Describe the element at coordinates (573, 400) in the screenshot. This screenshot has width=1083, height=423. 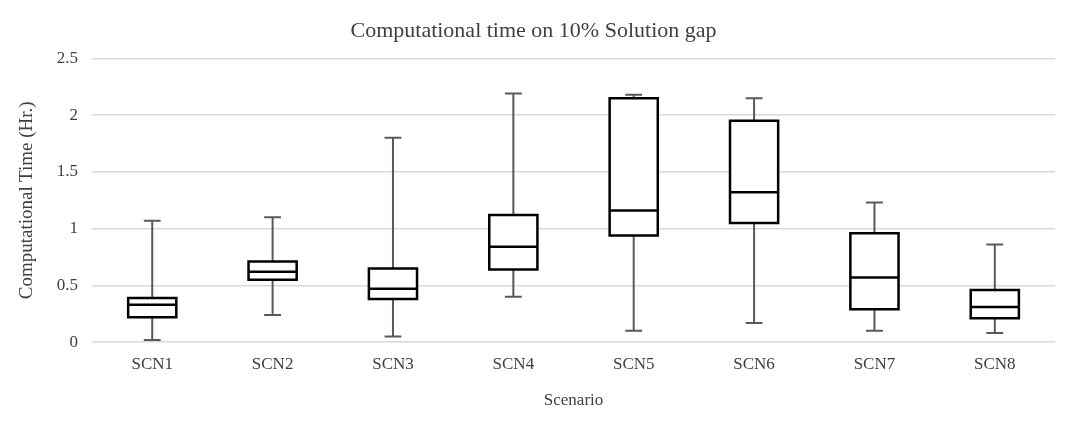
I see `x-axis-title: Scenario` at that location.